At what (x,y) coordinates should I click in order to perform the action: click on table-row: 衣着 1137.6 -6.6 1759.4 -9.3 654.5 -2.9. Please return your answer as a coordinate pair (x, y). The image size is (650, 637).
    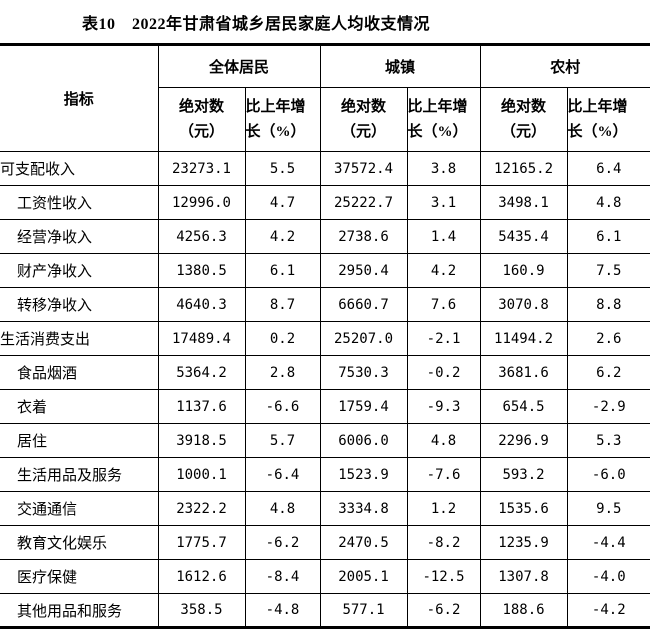
    Looking at the image, I should click on (325, 406).